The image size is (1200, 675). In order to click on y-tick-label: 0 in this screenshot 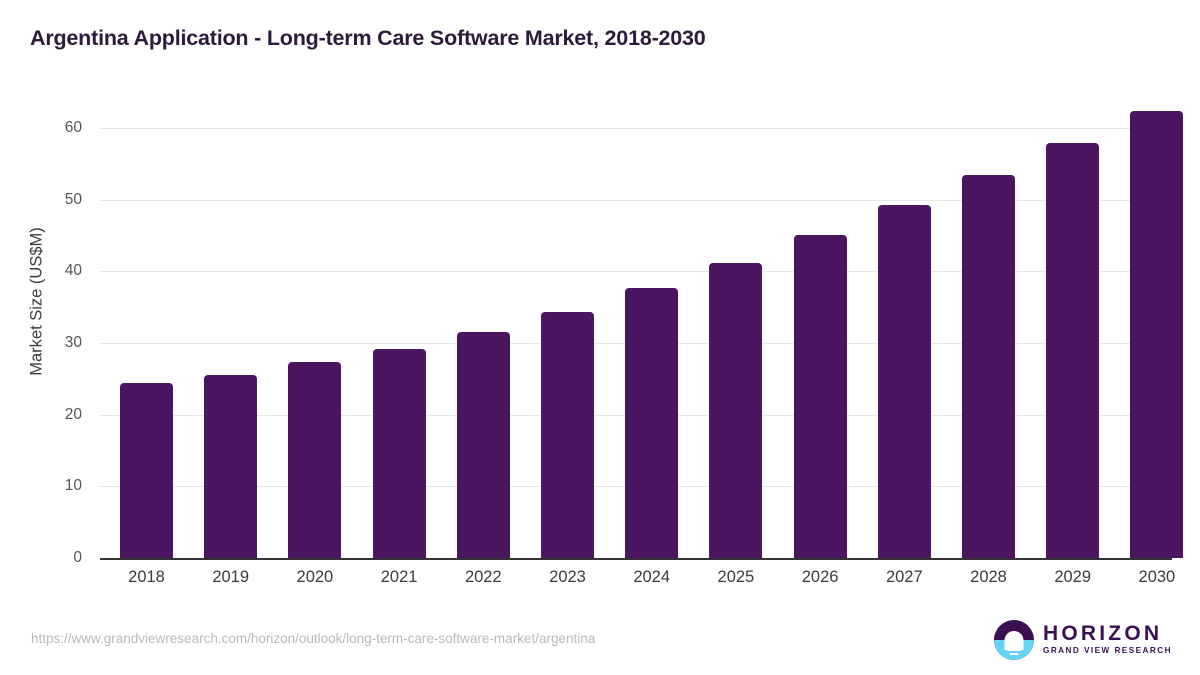, I will do `click(77, 557)`.